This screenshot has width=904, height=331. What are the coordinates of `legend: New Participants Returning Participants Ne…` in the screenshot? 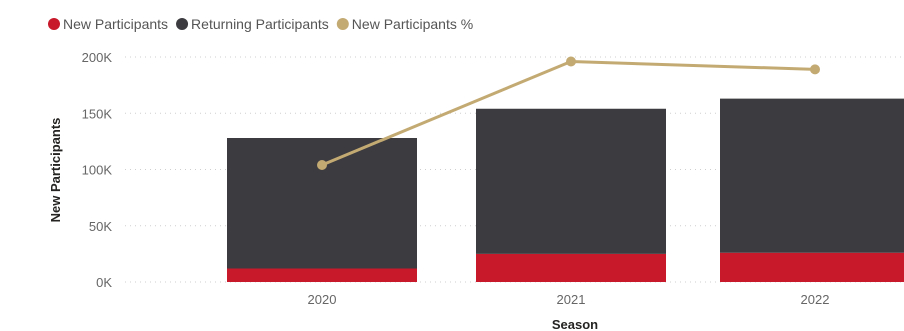 It's located at (260, 24).